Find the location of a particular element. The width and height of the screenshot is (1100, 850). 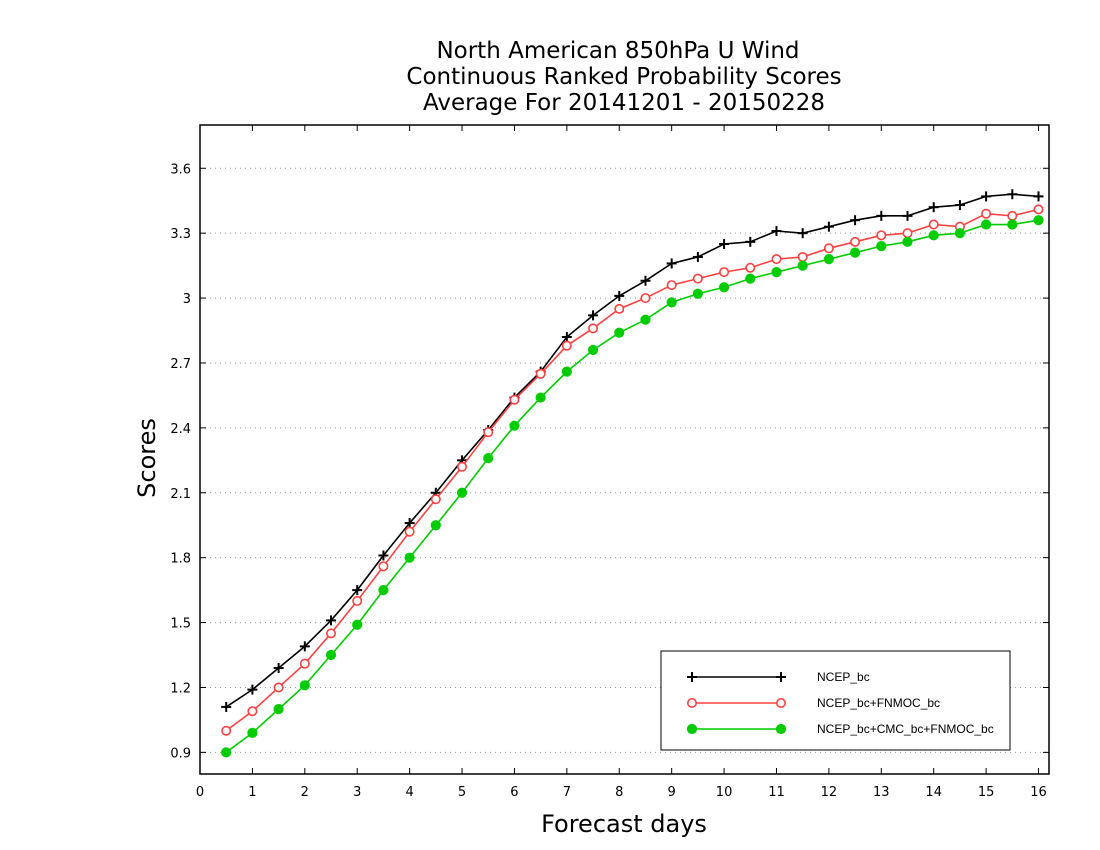

x-tick-label: 5 is located at coordinates (462, 792).